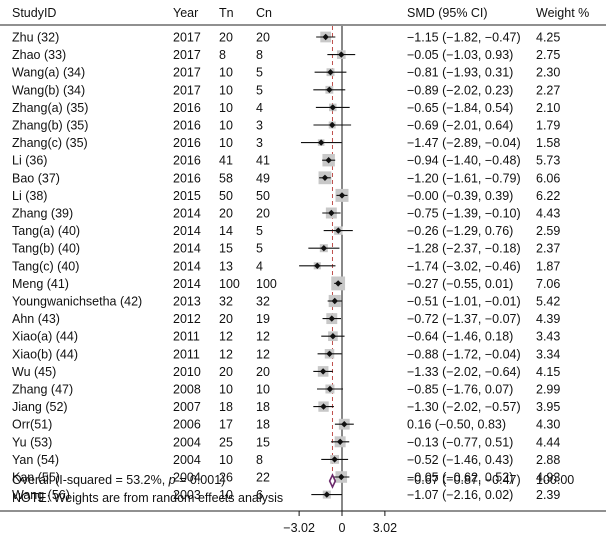 The height and width of the screenshot is (542, 606). I want to click on study-id-text: Tang(b) (40), so click(46, 249).